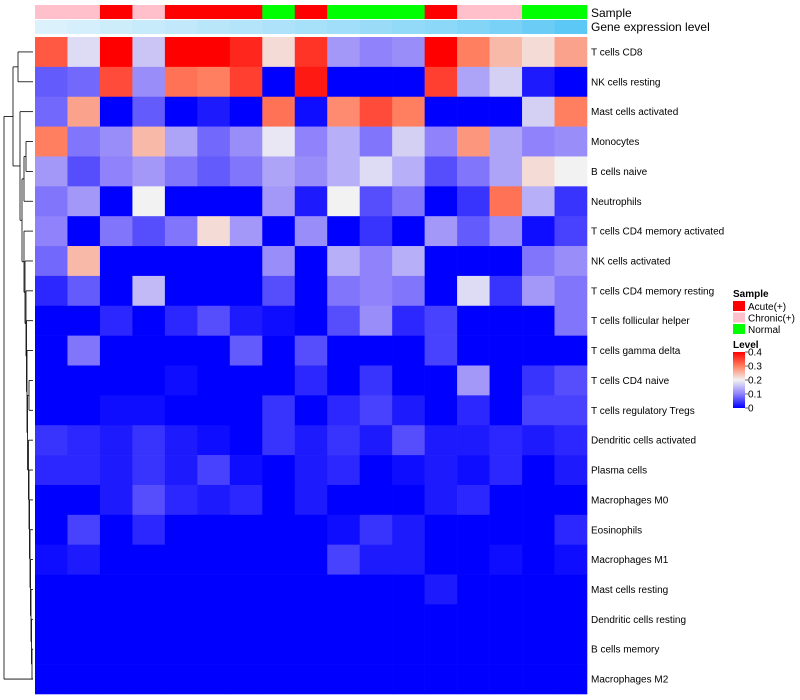  Describe the element at coordinates (634, 112) in the screenshot. I see `row-label: Mast cells activated` at that location.